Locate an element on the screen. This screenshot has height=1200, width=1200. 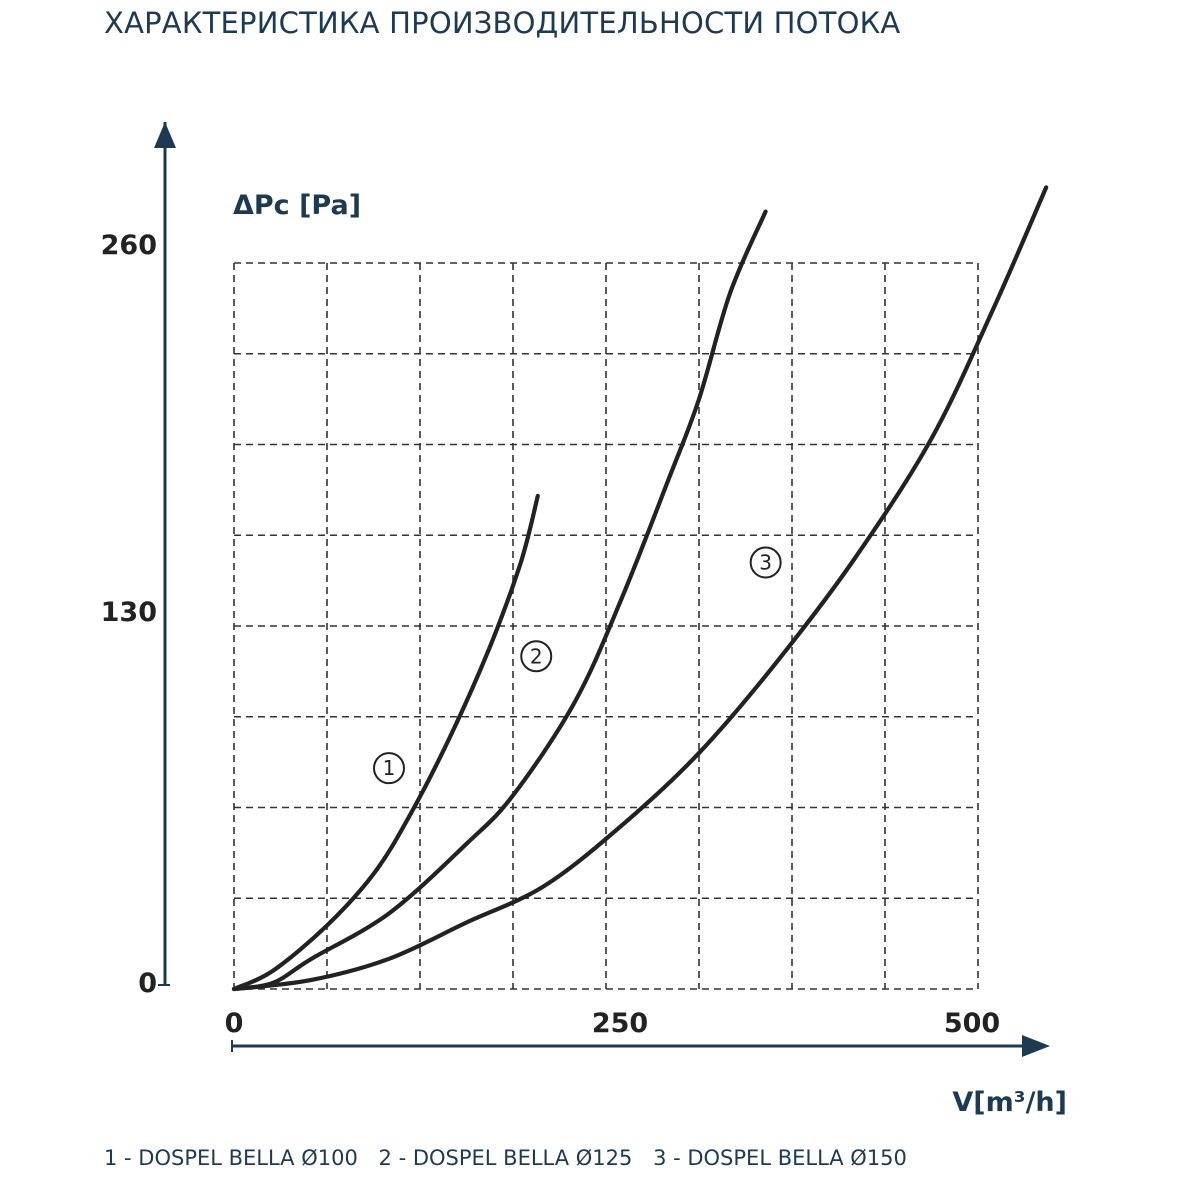
y-axis-arrow is located at coordinates (165, 135).